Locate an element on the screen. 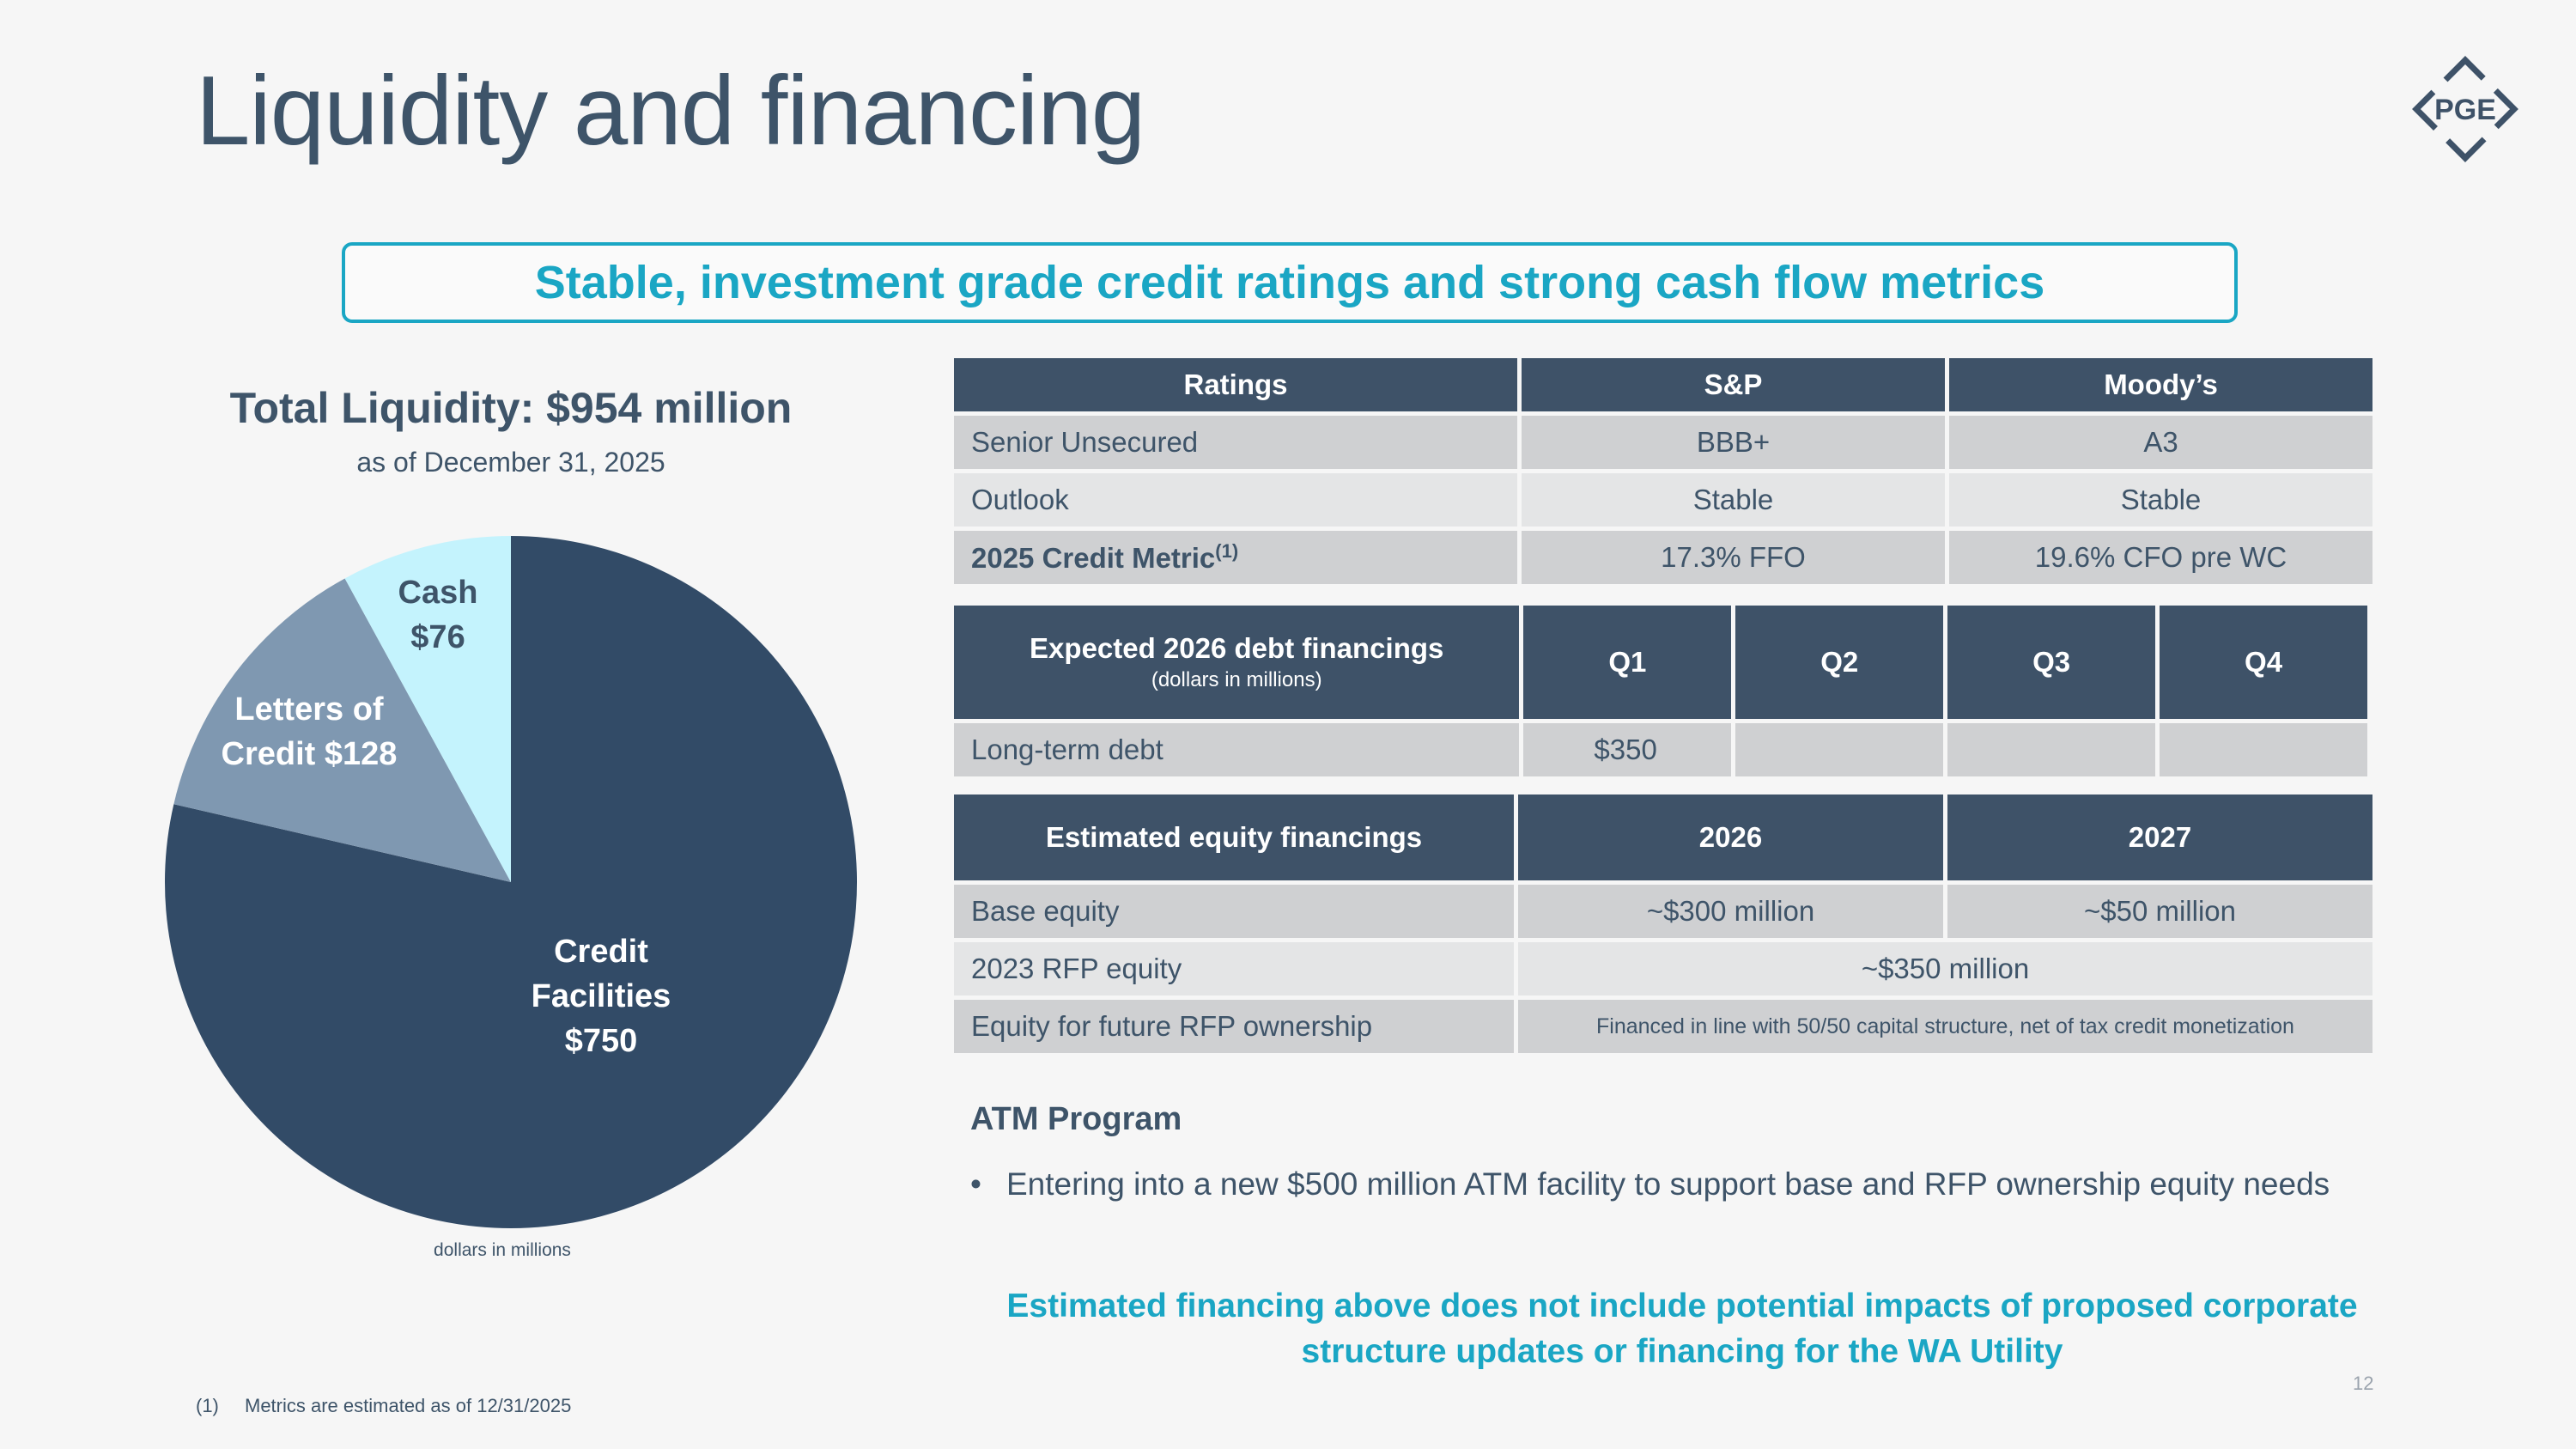 This screenshot has height=1449, width=2576. moodys-value: A3 is located at coordinates (2160, 442).